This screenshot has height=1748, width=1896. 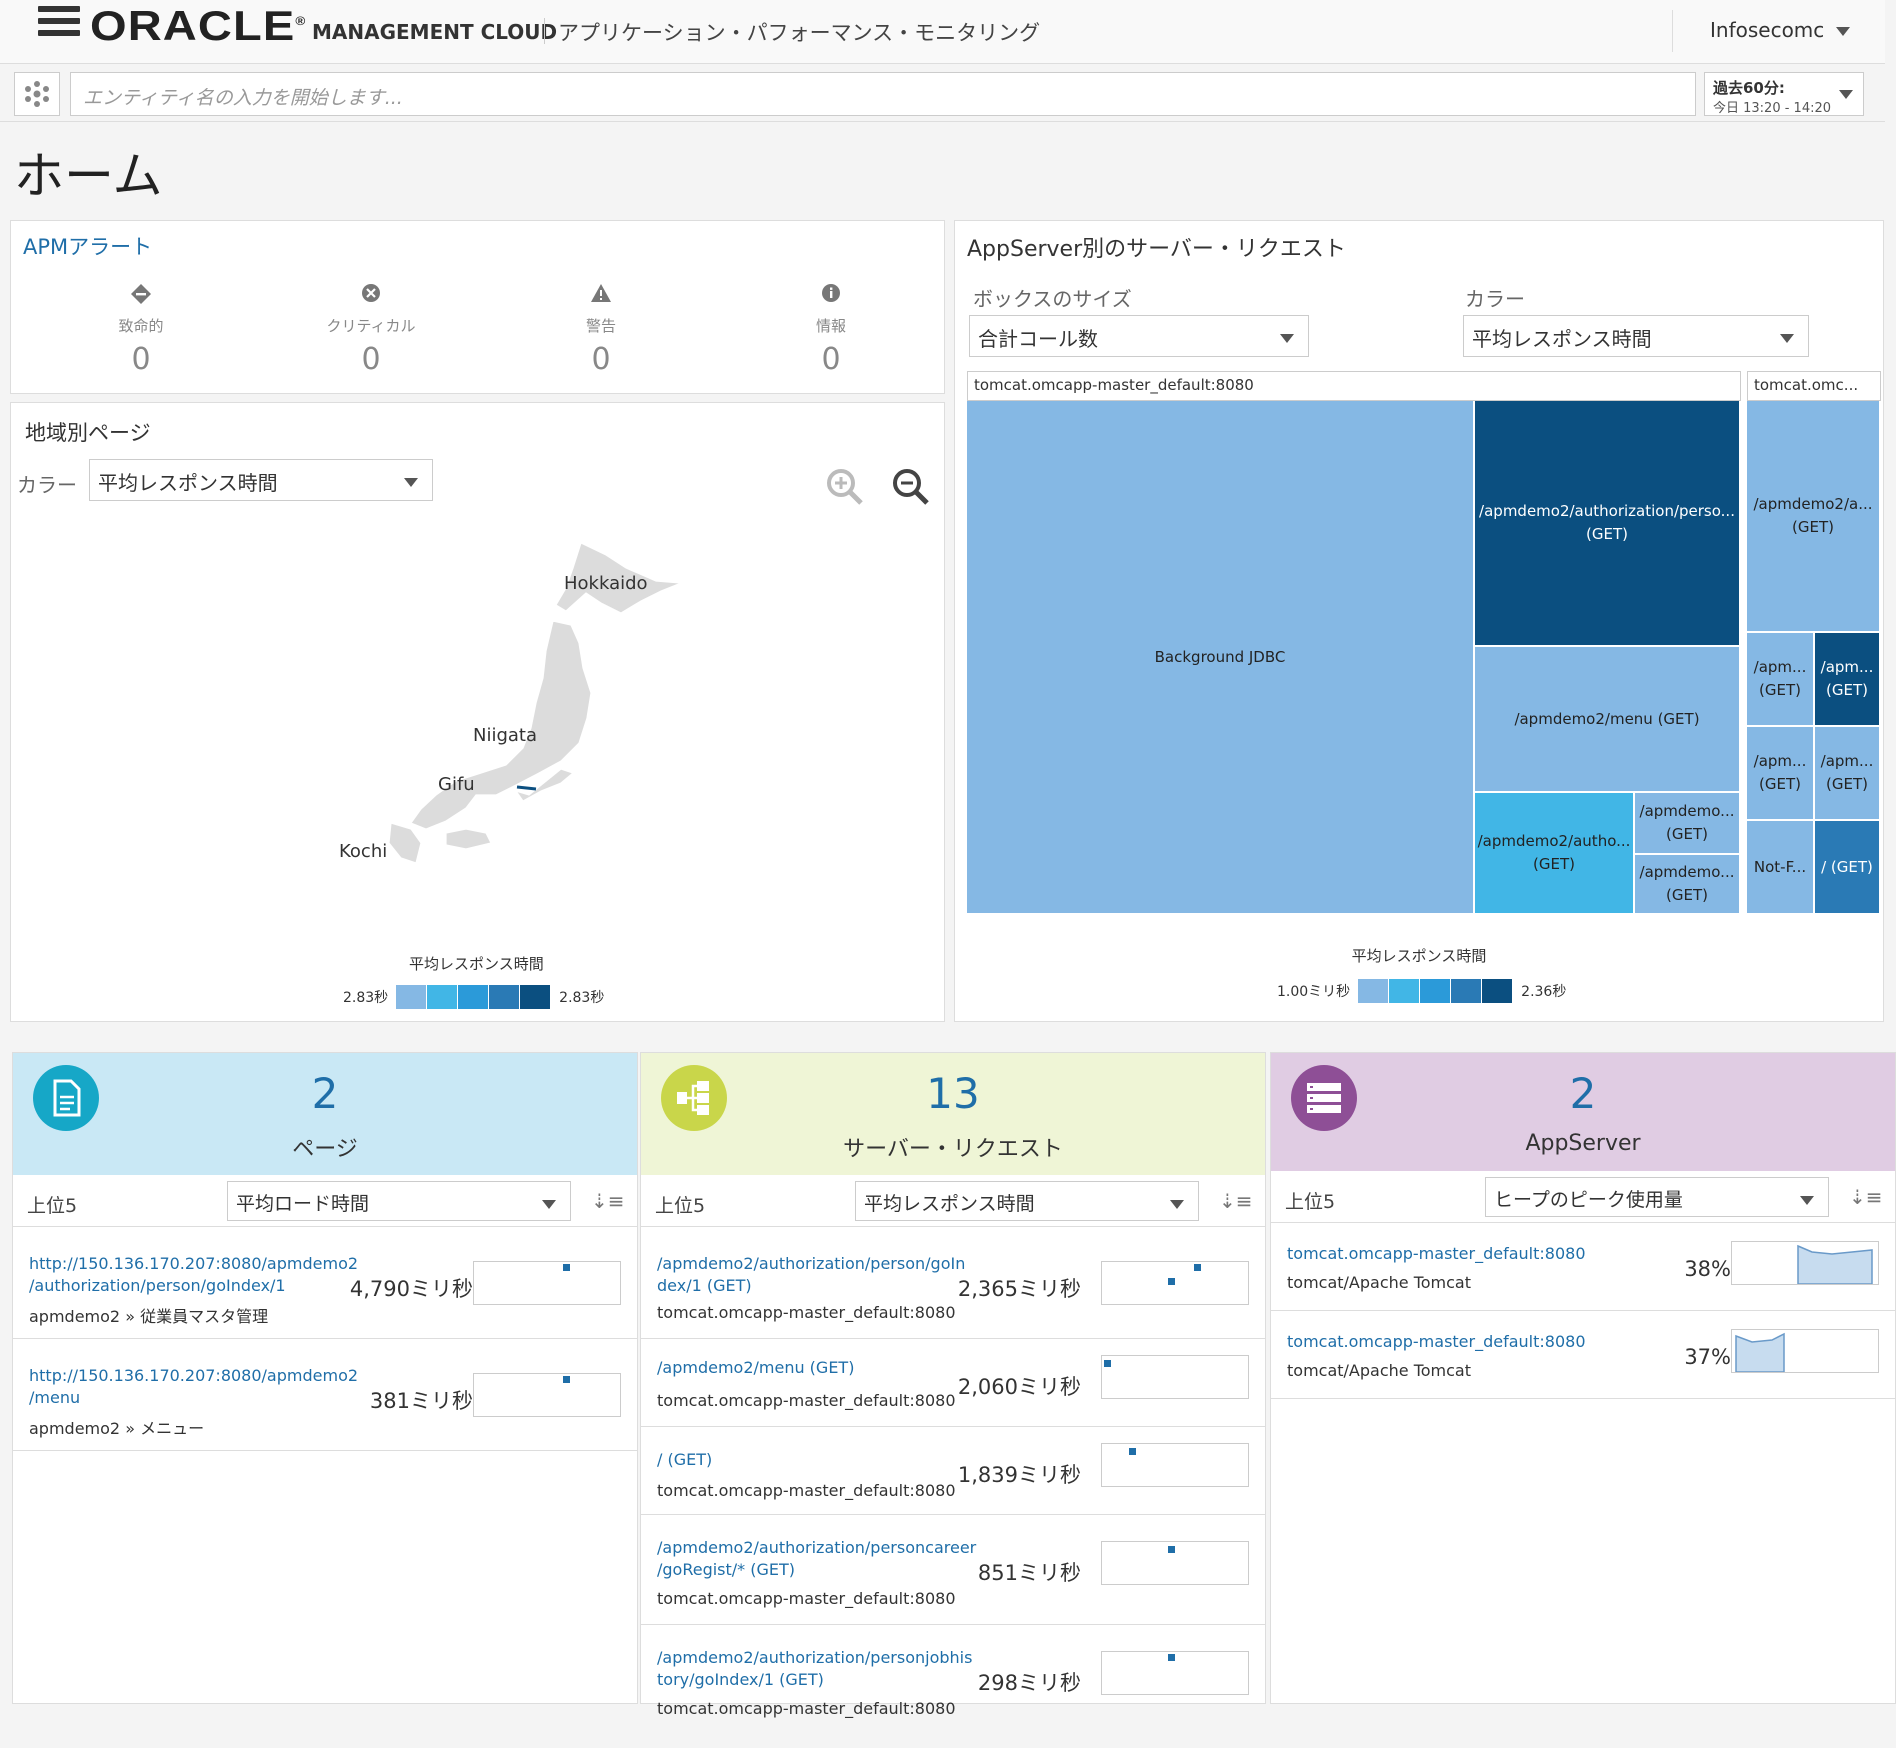 What do you see at coordinates (411, 1289) in the screenshot?
I see `page-value: 4,790ミリ秒` at bounding box center [411, 1289].